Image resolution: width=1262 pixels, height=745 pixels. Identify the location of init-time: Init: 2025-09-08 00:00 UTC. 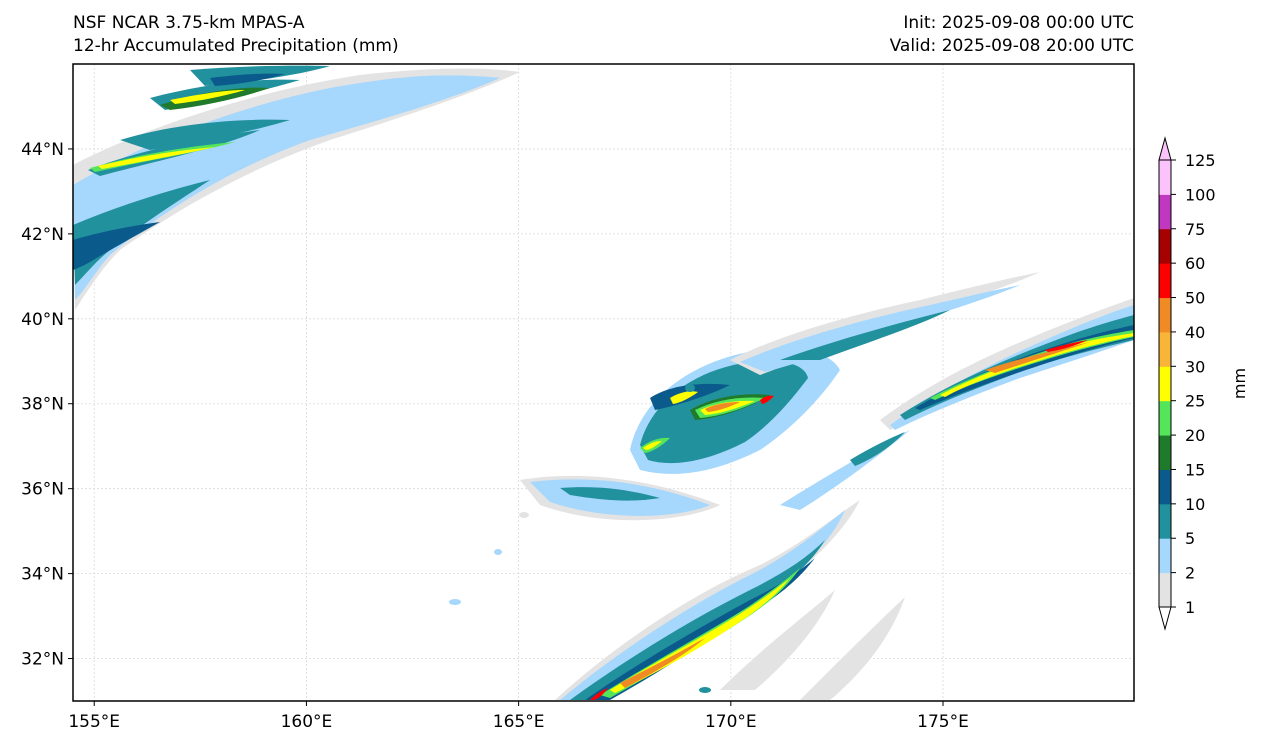
(1018, 23).